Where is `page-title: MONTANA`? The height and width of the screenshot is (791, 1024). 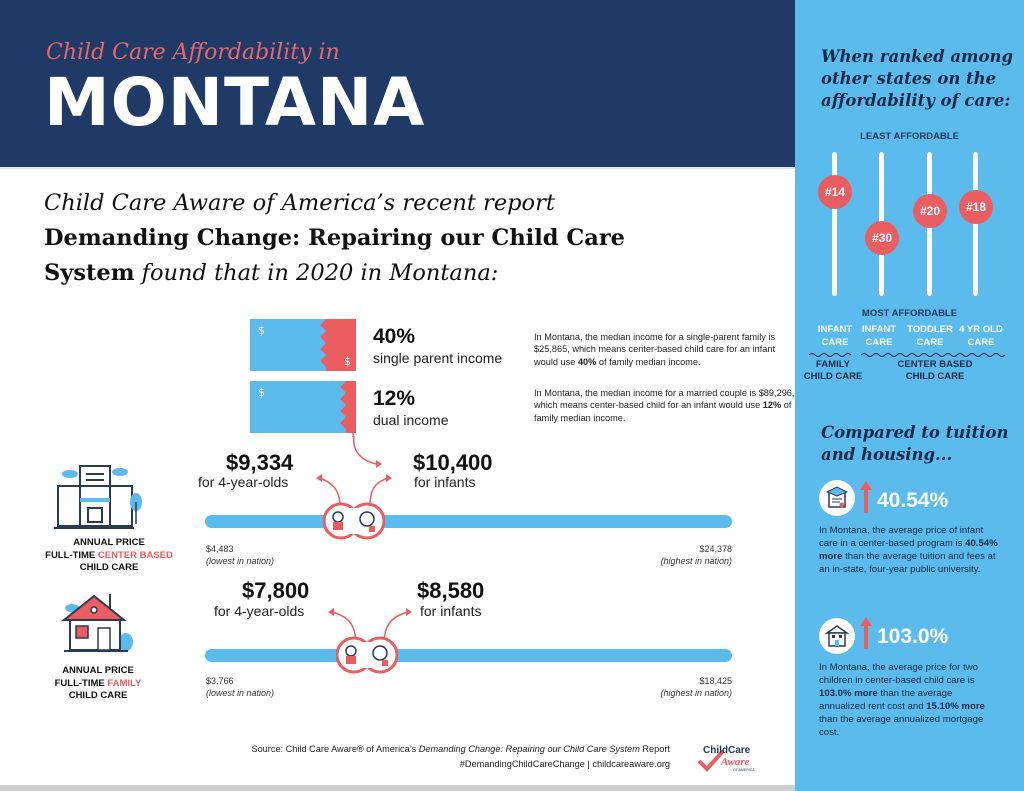 page-title: MONTANA is located at coordinates (235, 102).